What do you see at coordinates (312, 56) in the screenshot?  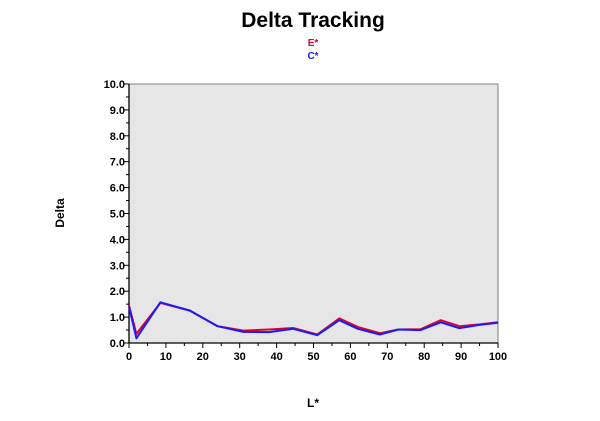 I see `legend-entry-c: C*` at bounding box center [312, 56].